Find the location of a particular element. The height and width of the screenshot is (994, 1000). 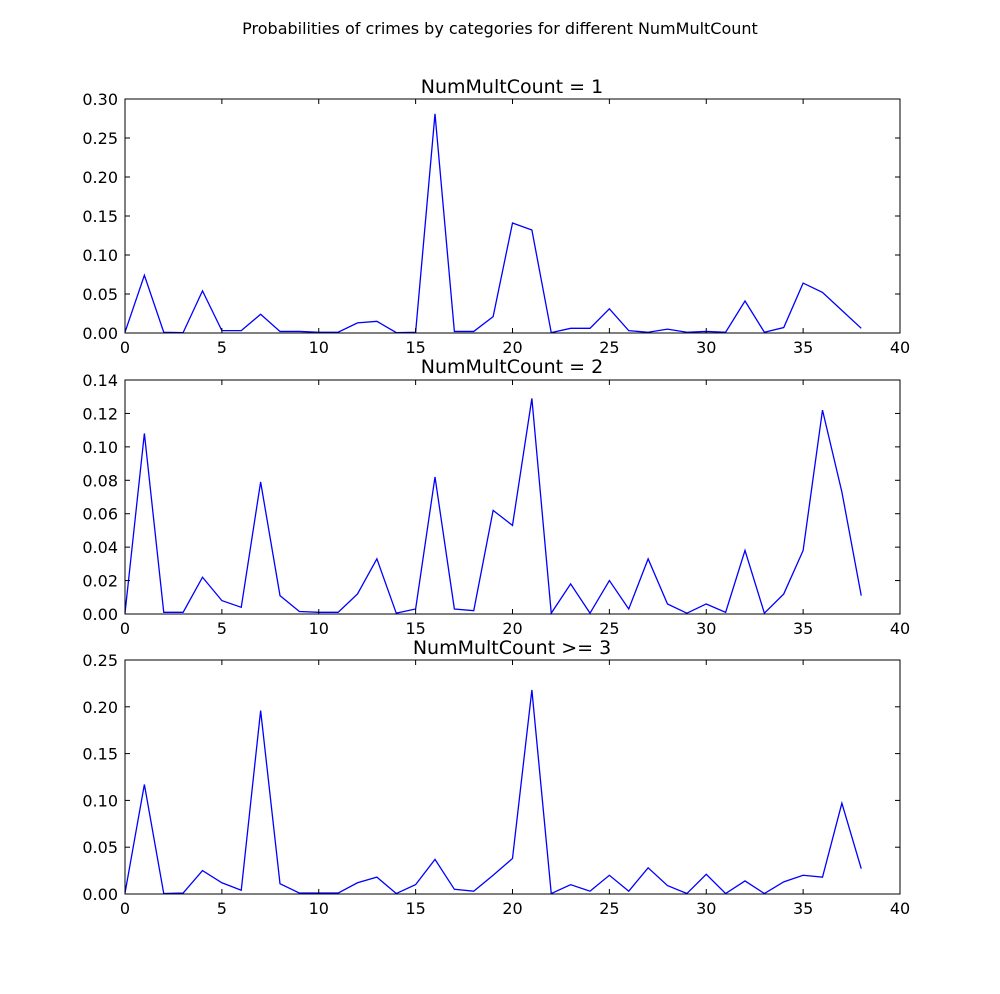

y-tick-label: 0.06 is located at coordinates (100, 514).